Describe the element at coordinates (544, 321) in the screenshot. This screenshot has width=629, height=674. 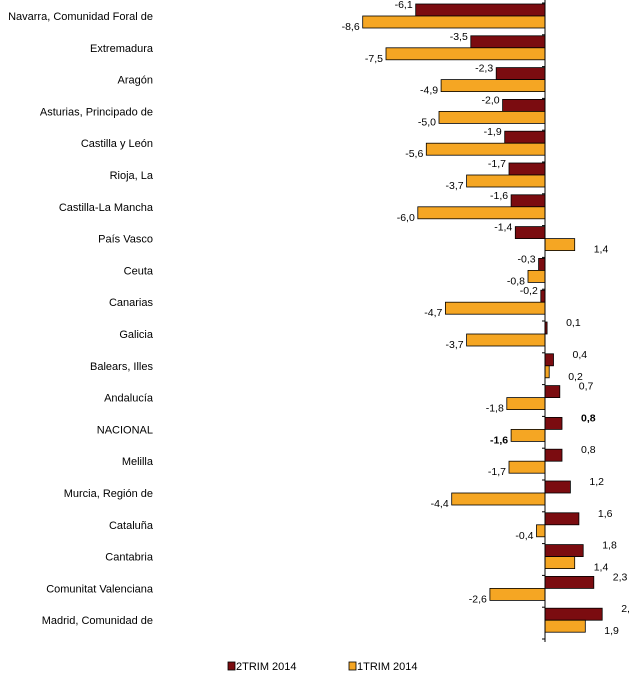
I see `zero-axis` at that location.